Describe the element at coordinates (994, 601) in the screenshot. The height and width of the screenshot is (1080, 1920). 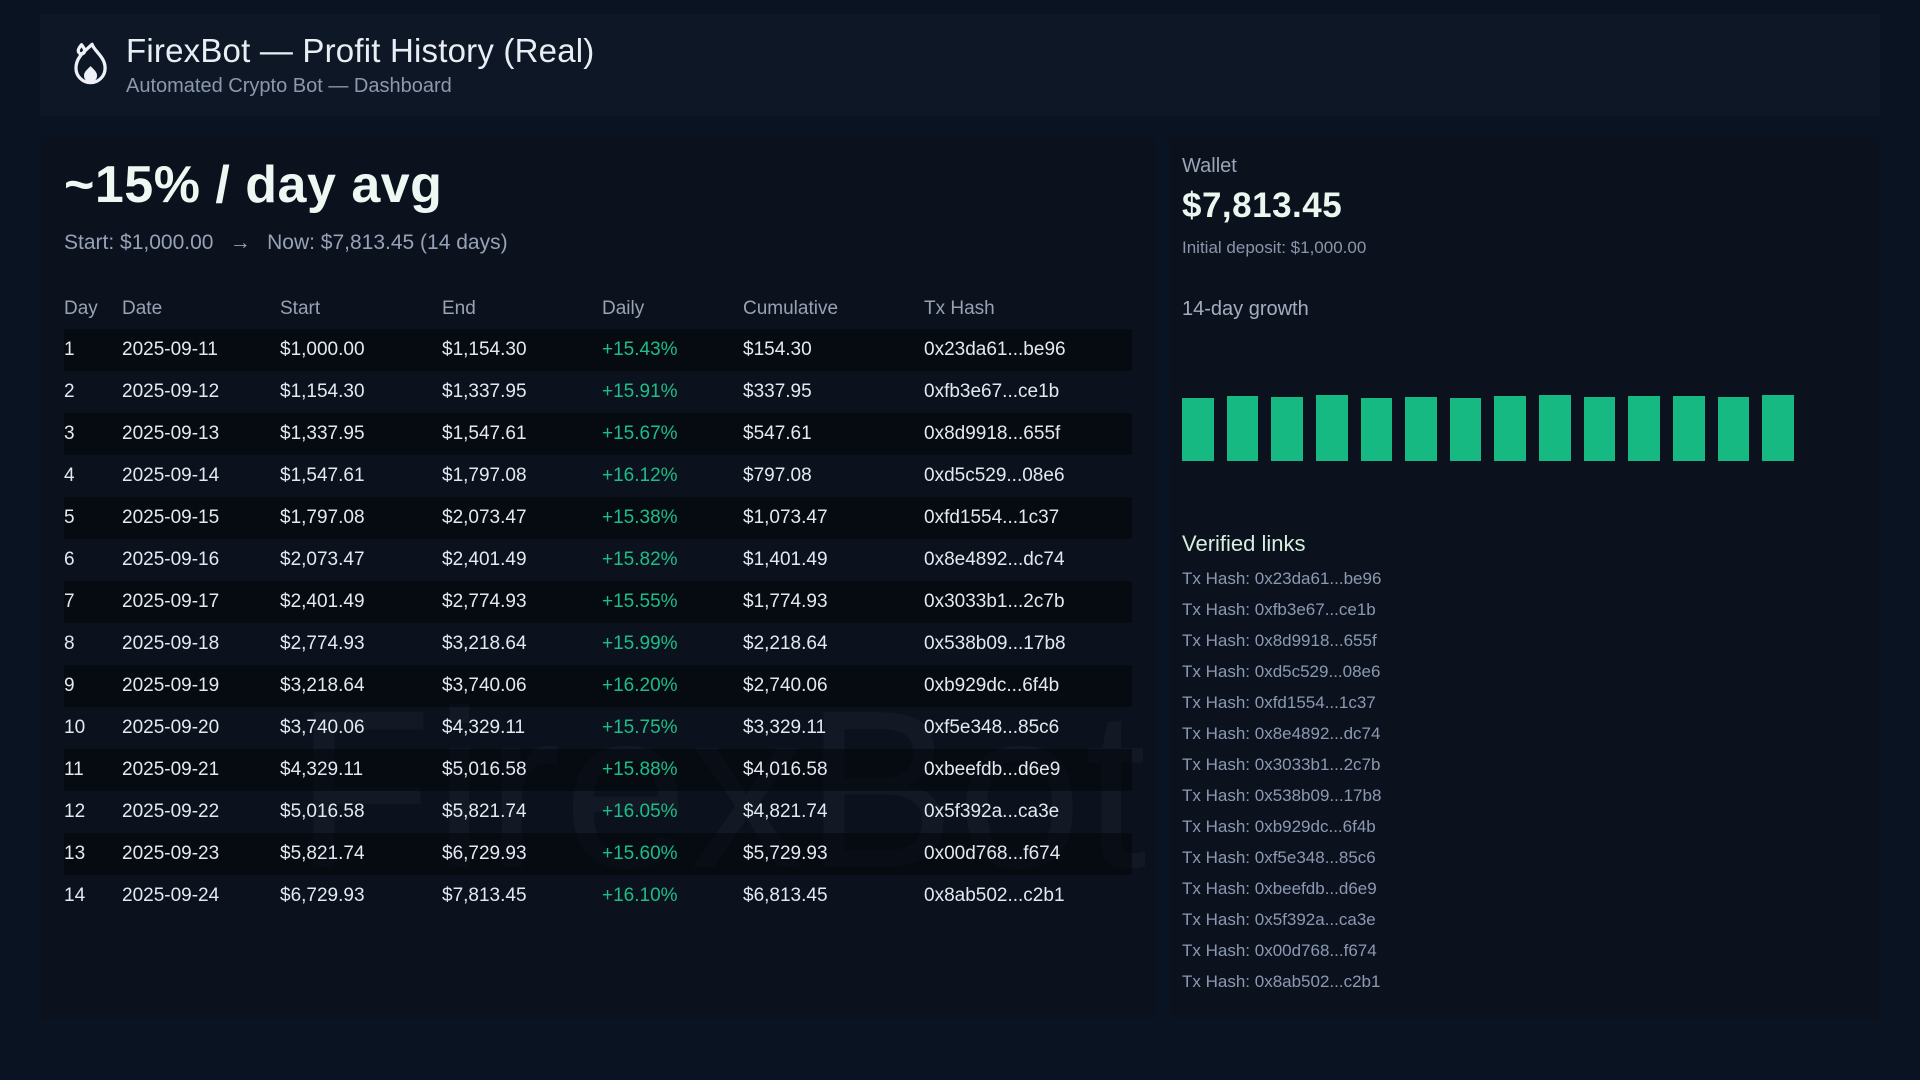
I see `cell-tx-hash: 0x3033b1...2c7b` at that location.